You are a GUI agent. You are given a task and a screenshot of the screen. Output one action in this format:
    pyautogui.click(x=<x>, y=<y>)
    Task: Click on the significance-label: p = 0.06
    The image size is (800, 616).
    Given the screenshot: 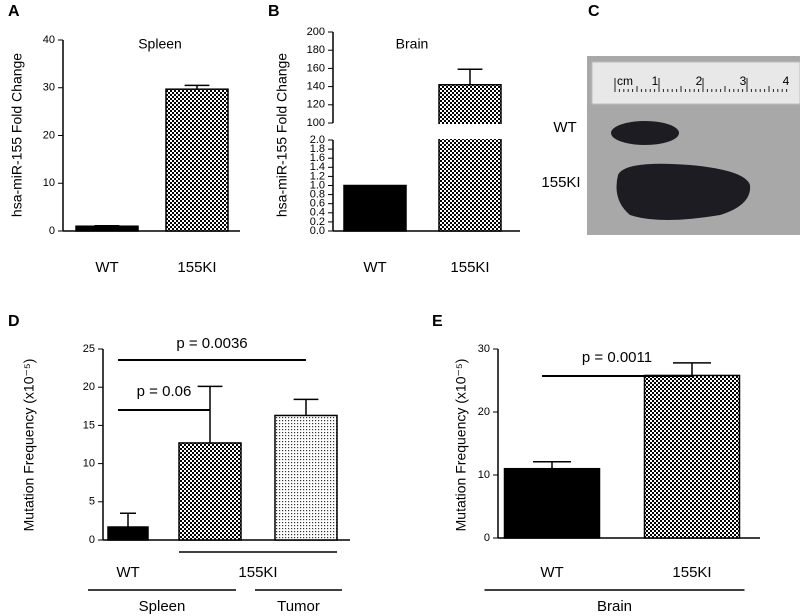 What is the action you would take?
    pyautogui.click(x=164, y=391)
    